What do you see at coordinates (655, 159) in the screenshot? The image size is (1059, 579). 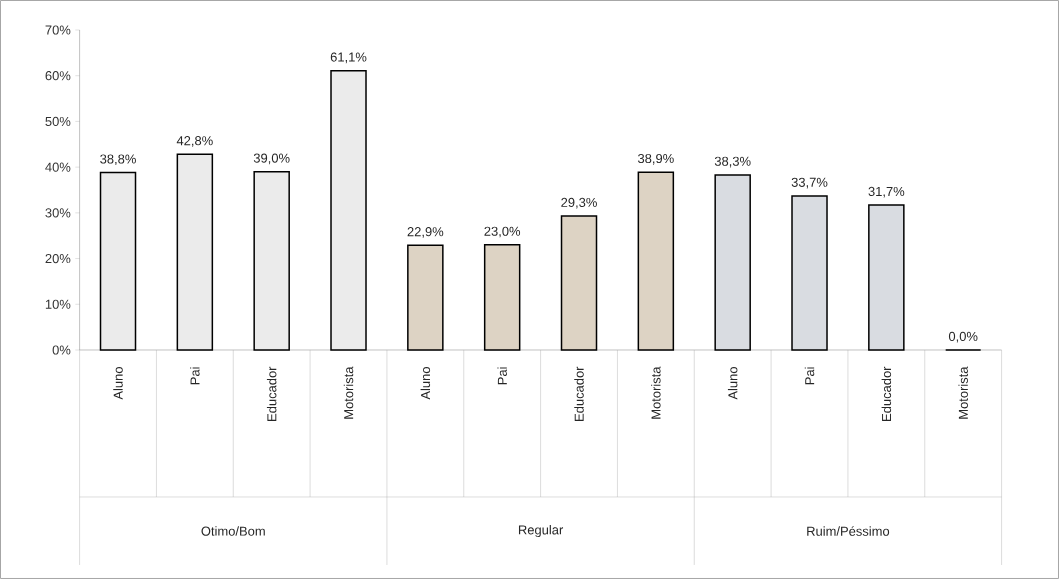 I see `data-label: 38,9%` at bounding box center [655, 159].